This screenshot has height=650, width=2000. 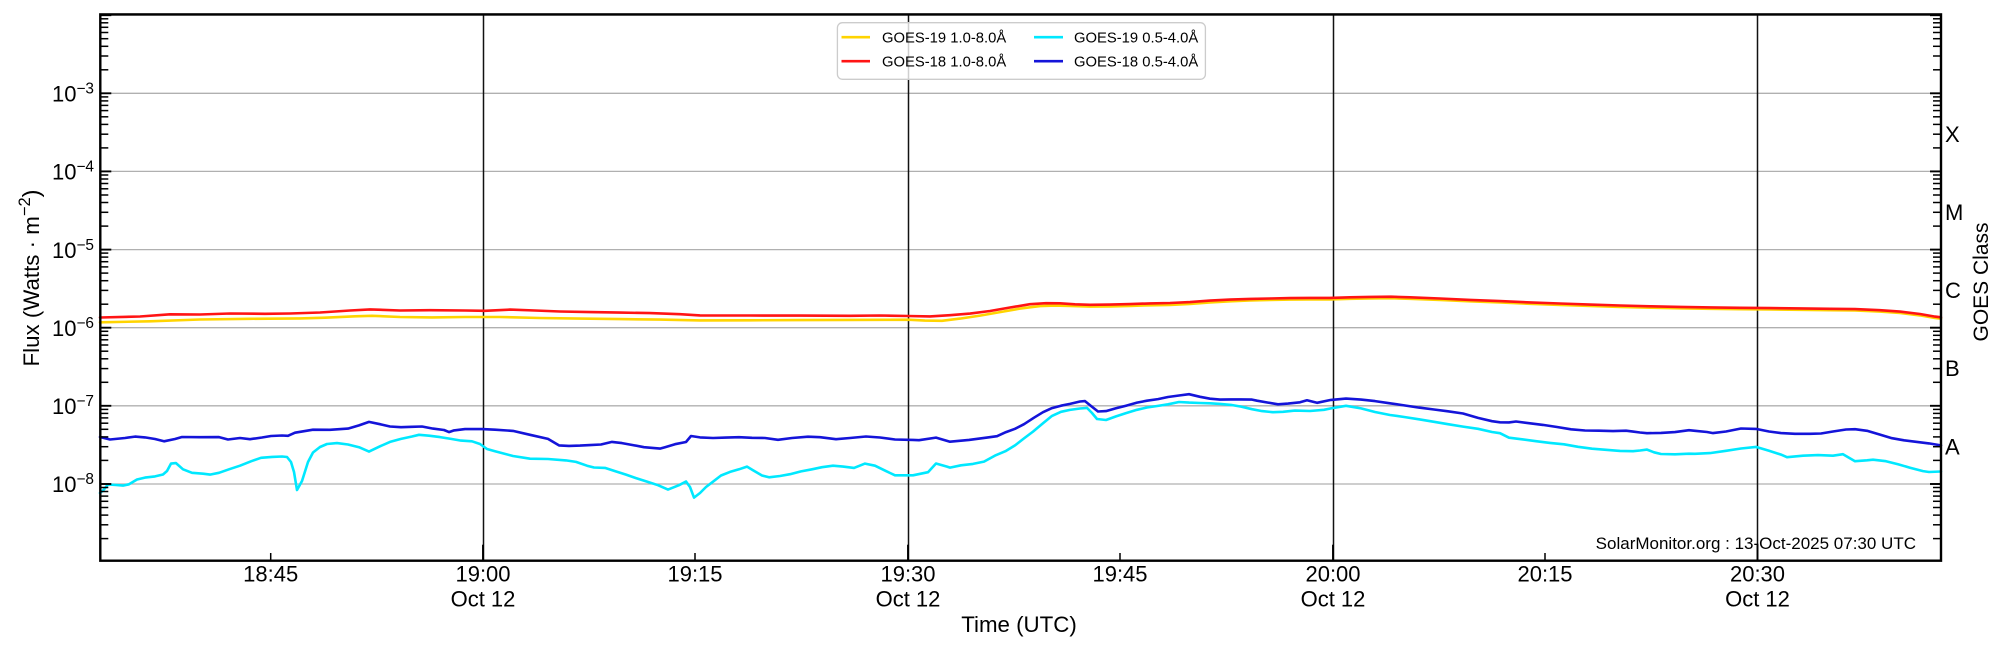 I want to click on svg-text: Flux (Watts · m−2), so click(x=30, y=278).